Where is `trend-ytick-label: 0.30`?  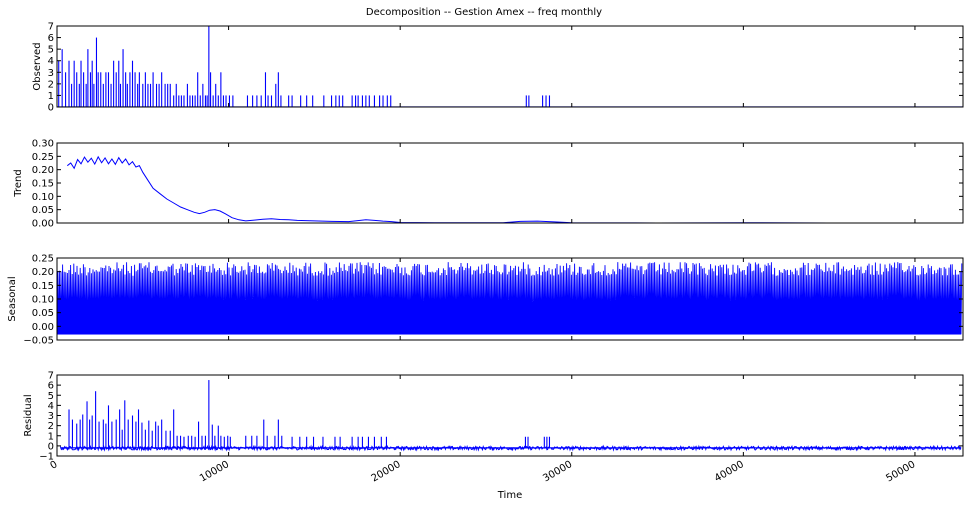
trend-ytick-label: 0.30 is located at coordinates (43, 144).